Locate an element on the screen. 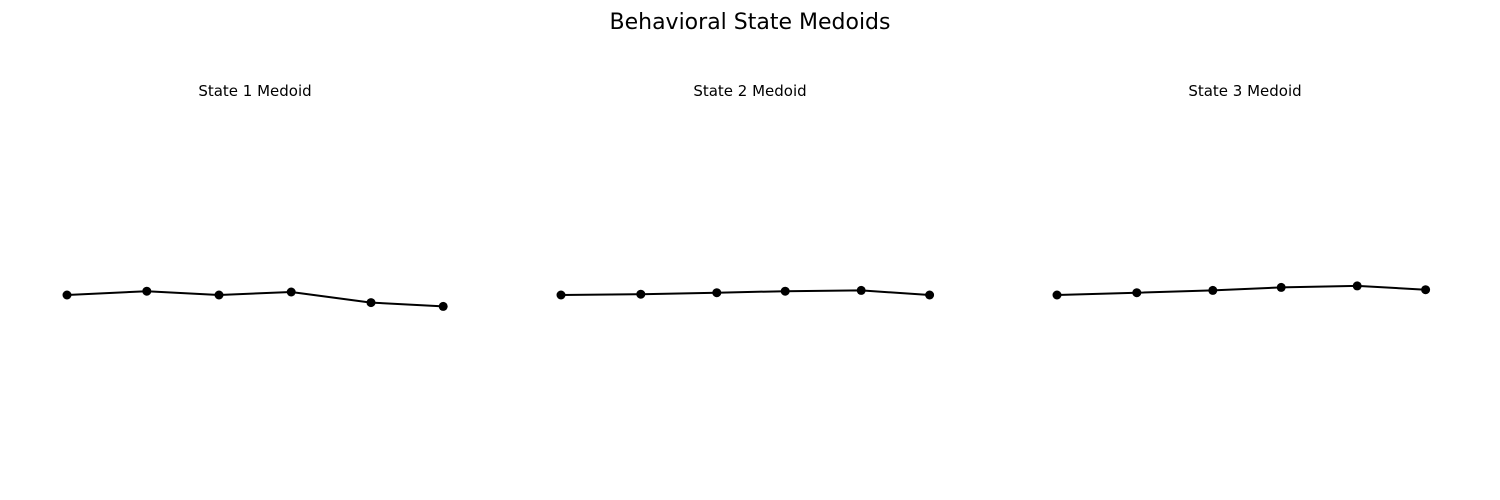 The width and height of the screenshot is (1500, 500). subplot-state-1: State 1 Medoid is located at coordinates (255, 196).